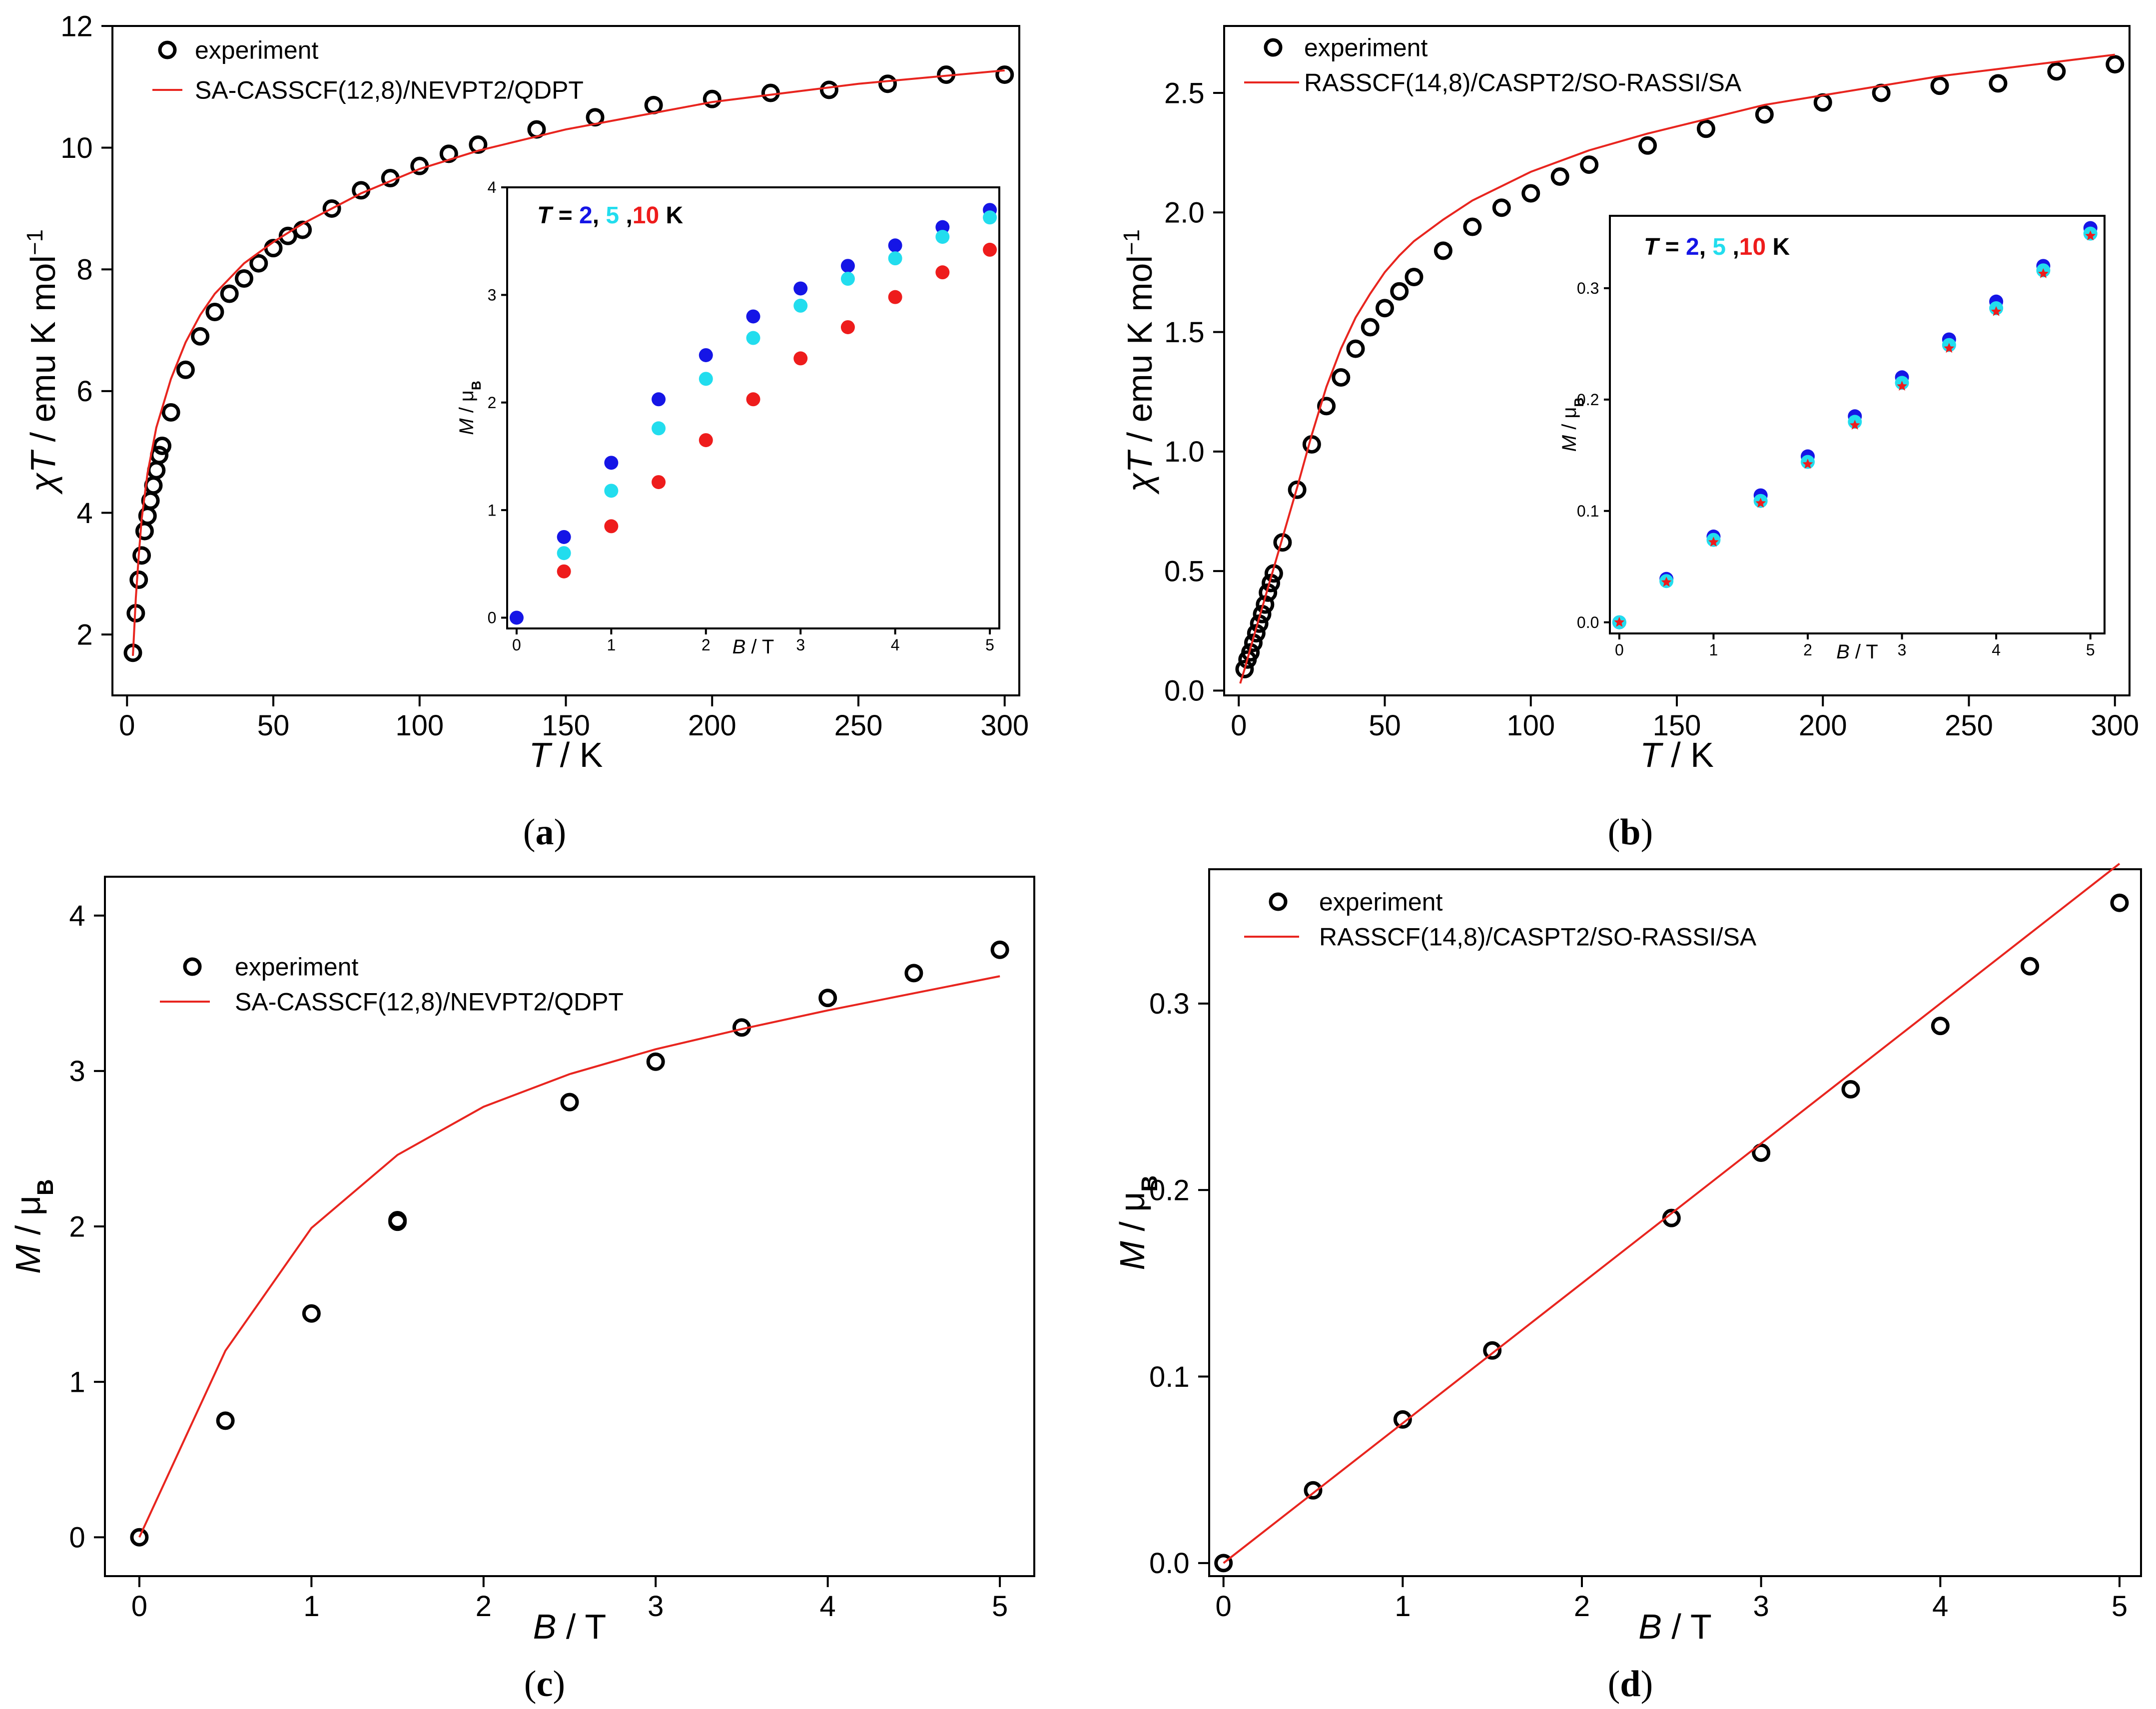 The image size is (2156, 1709). I want to click on panel-d-y-axis-sub: B, so click(1149, 1183).